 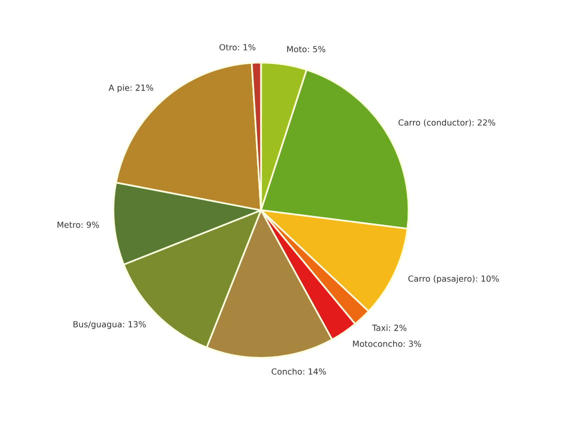 I want to click on slice-label: Metro: 9%, so click(x=78, y=225).